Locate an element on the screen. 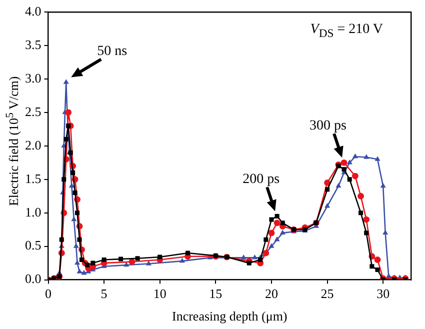 Image resolution: width=425 pixels, height=329 pixels. x-tick-label: 25 is located at coordinates (327, 294).